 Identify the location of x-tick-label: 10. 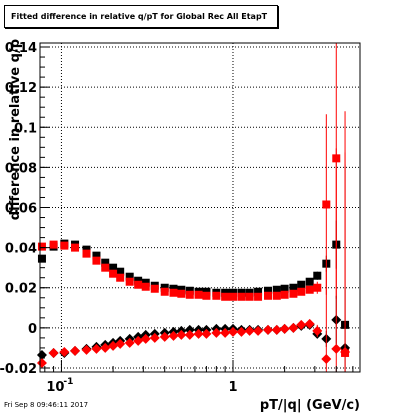
(55, 387).